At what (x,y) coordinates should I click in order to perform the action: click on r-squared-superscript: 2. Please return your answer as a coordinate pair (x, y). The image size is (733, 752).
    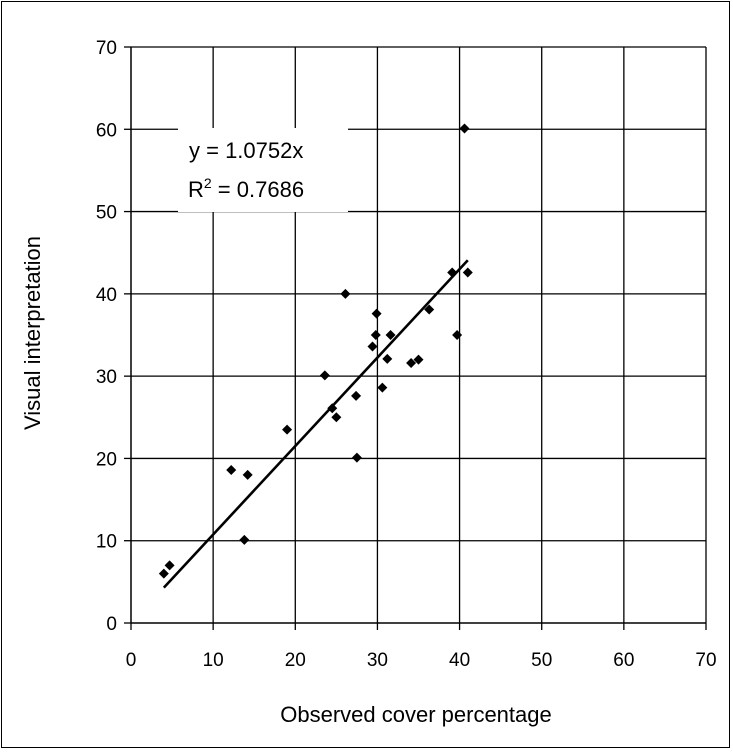
    Looking at the image, I should click on (208, 183).